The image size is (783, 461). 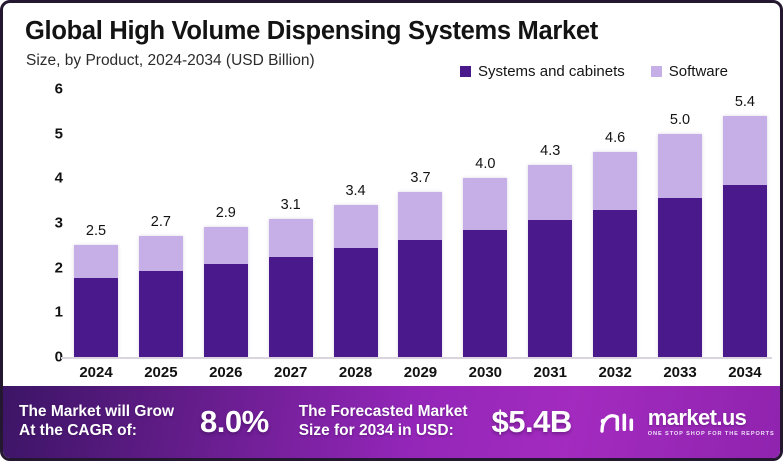 I want to click on y-axis-tick-4: 4, so click(x=58, y=178).